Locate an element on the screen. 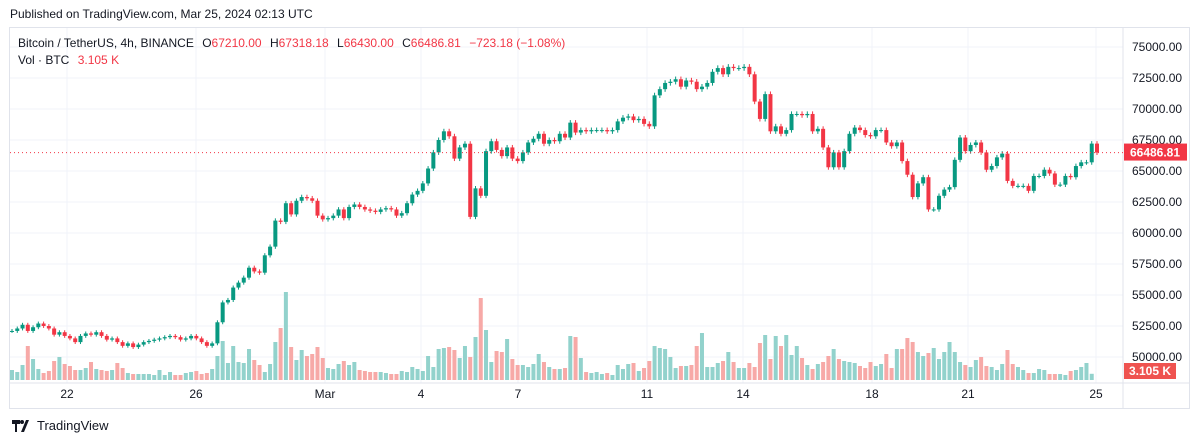 The width and height of the screenshot is (1200, 443). x-tick-label: 22 is located at coordinates (67, 394).